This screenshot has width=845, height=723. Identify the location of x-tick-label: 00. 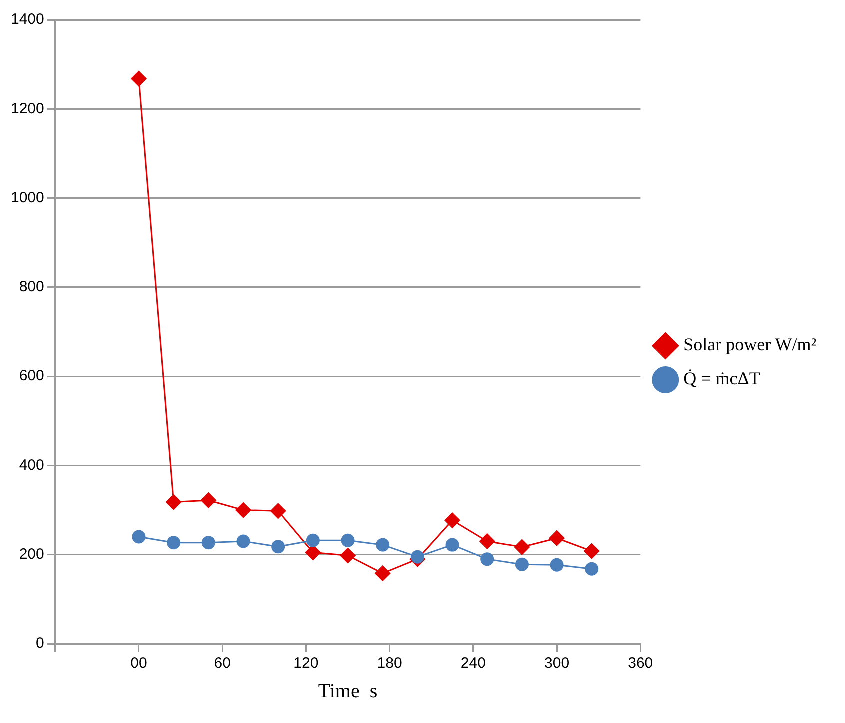
(139, 663).